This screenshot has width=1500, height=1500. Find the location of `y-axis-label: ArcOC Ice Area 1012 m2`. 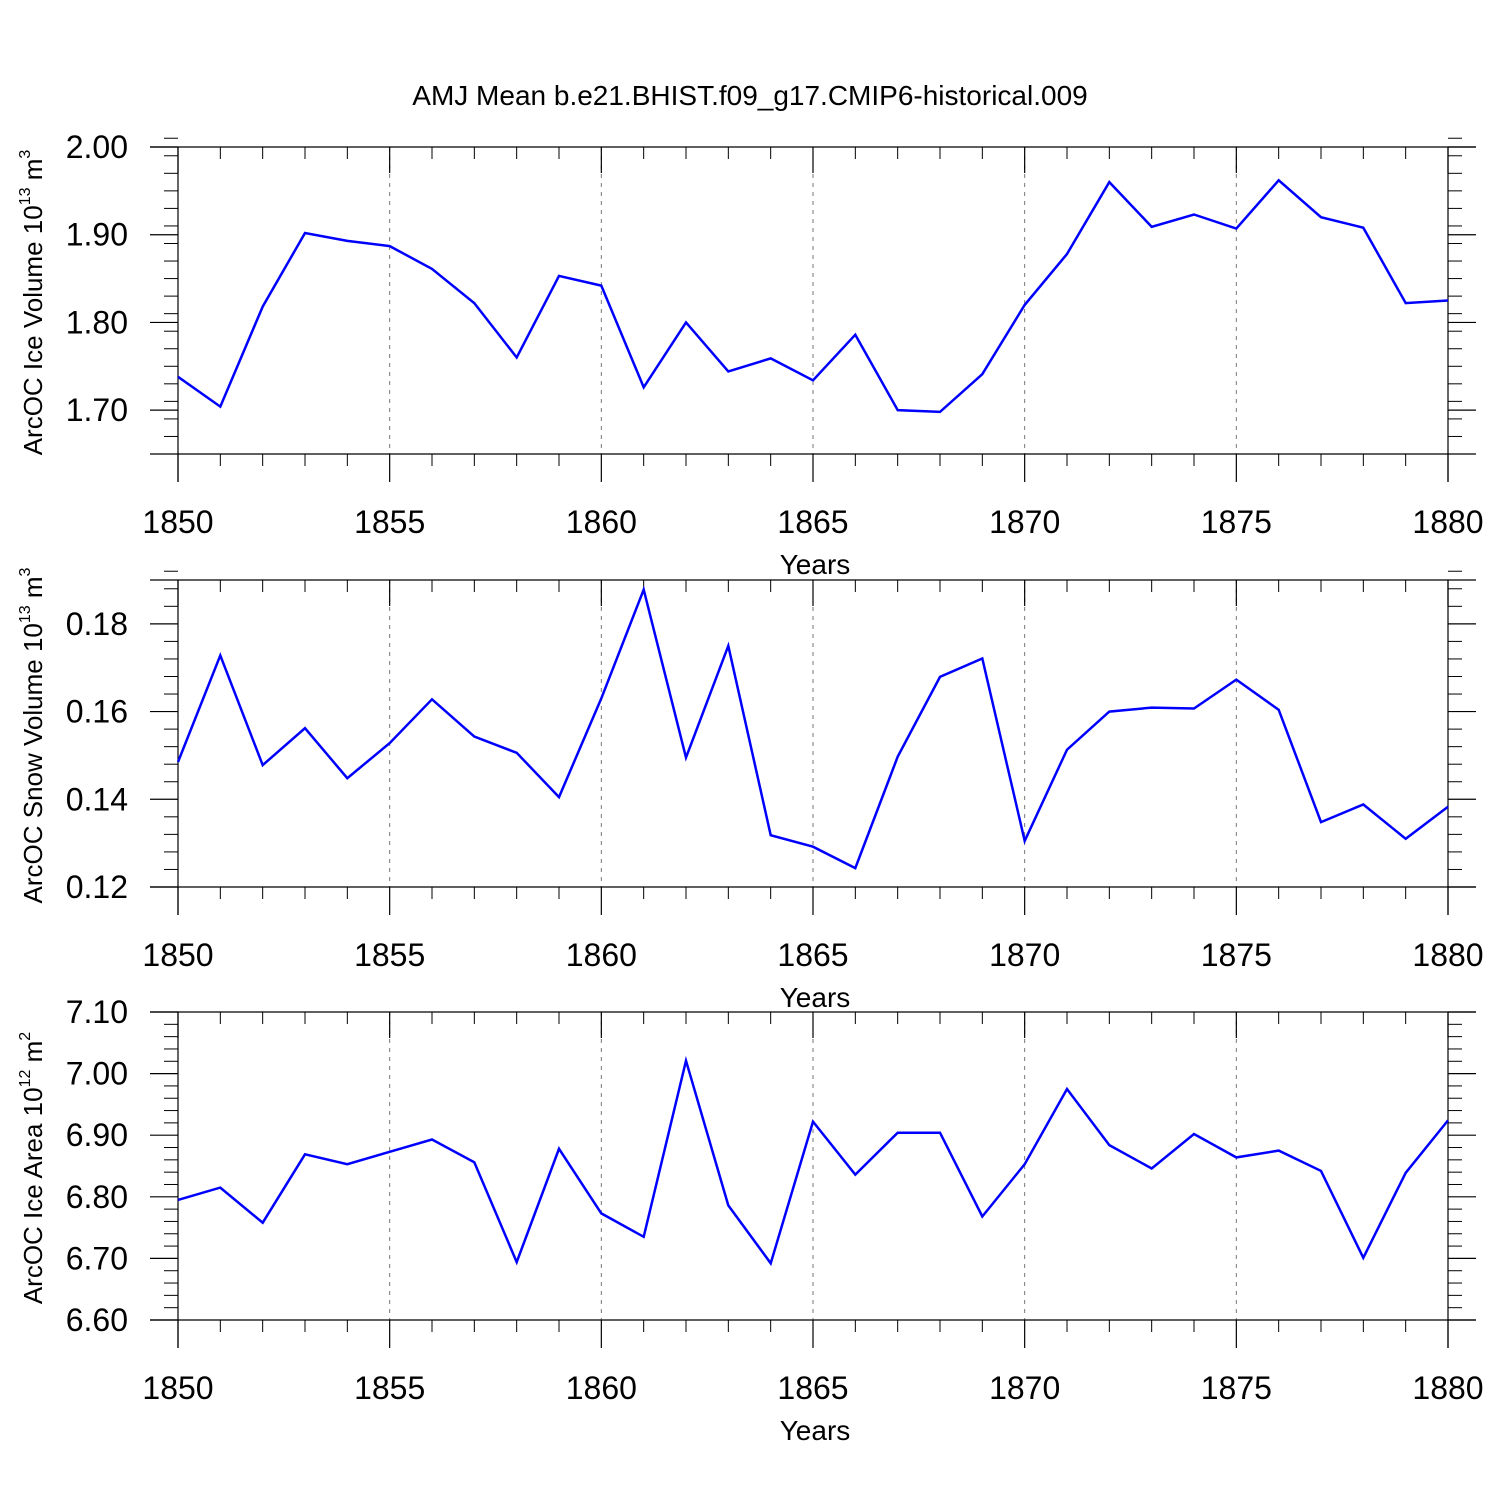

y-axis-label: ArcOC Ice Area 1012 m2 is located at coordinates (32, 1168).